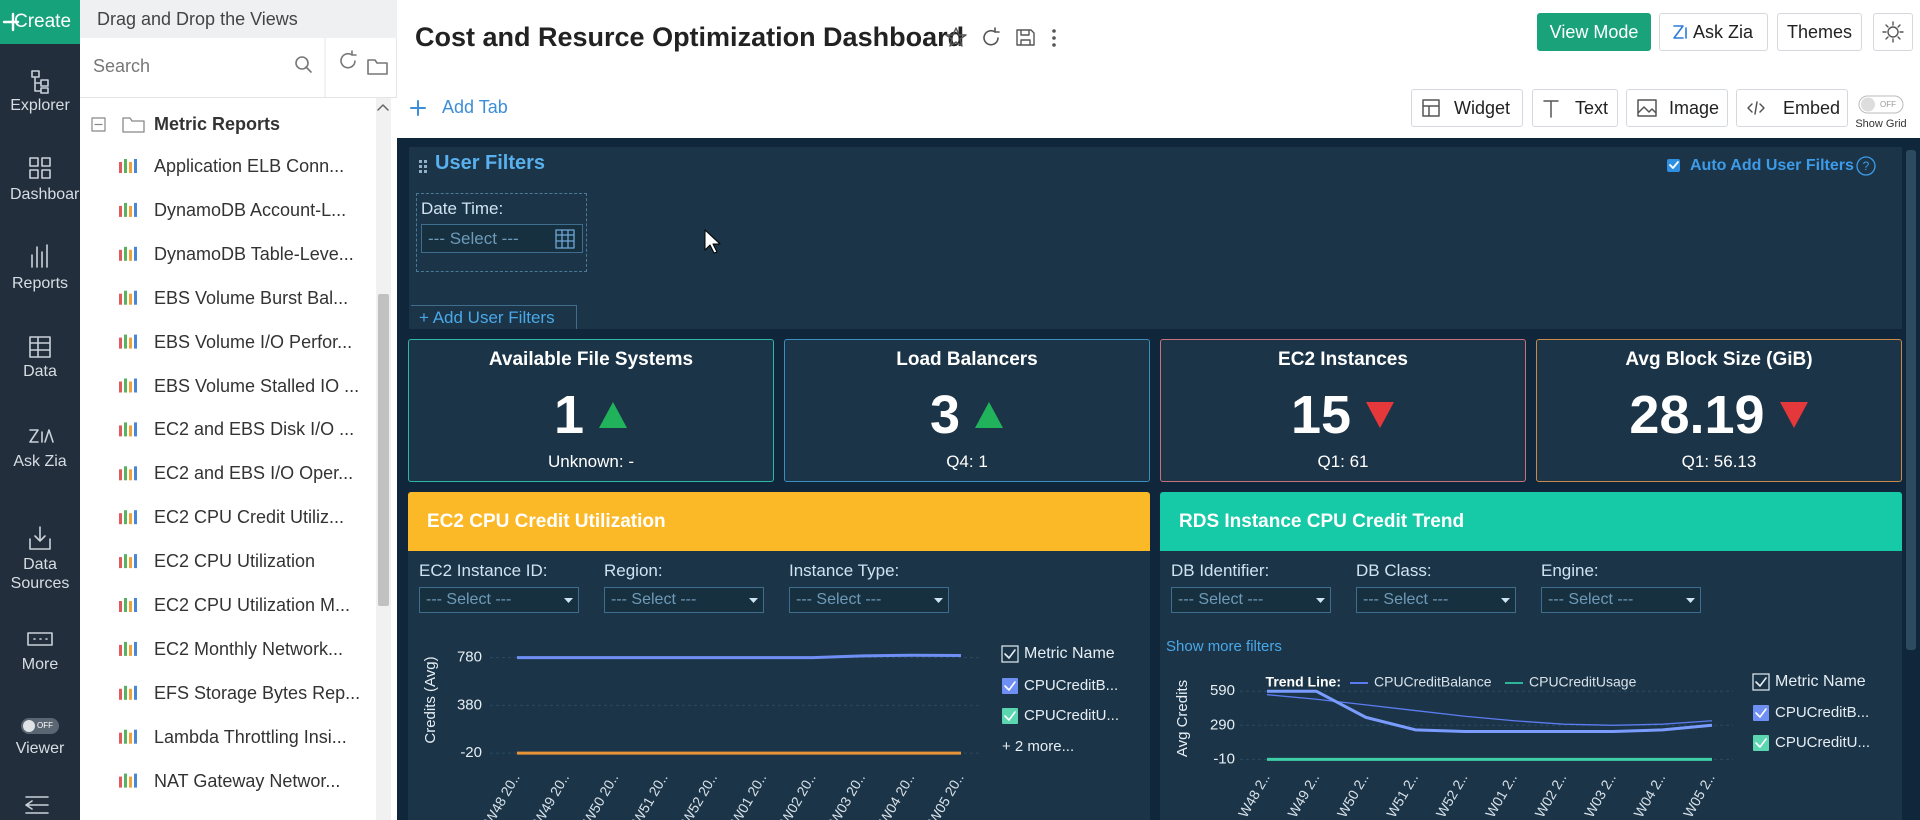 The height and width of the screenshot is (820, 1920). Describe the element at coordinates (121, 66) in the screenshot. I see `search-input: Search` at that location.